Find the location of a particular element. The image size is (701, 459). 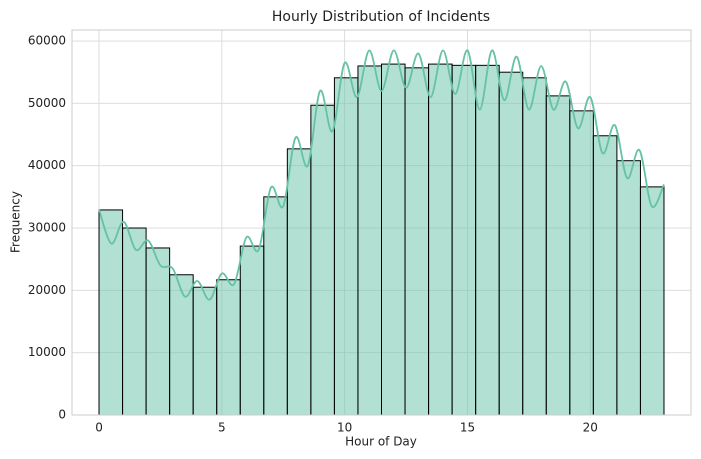

chart-title: Hourly Distribution of Incidents is located at coordinates (381, 17).